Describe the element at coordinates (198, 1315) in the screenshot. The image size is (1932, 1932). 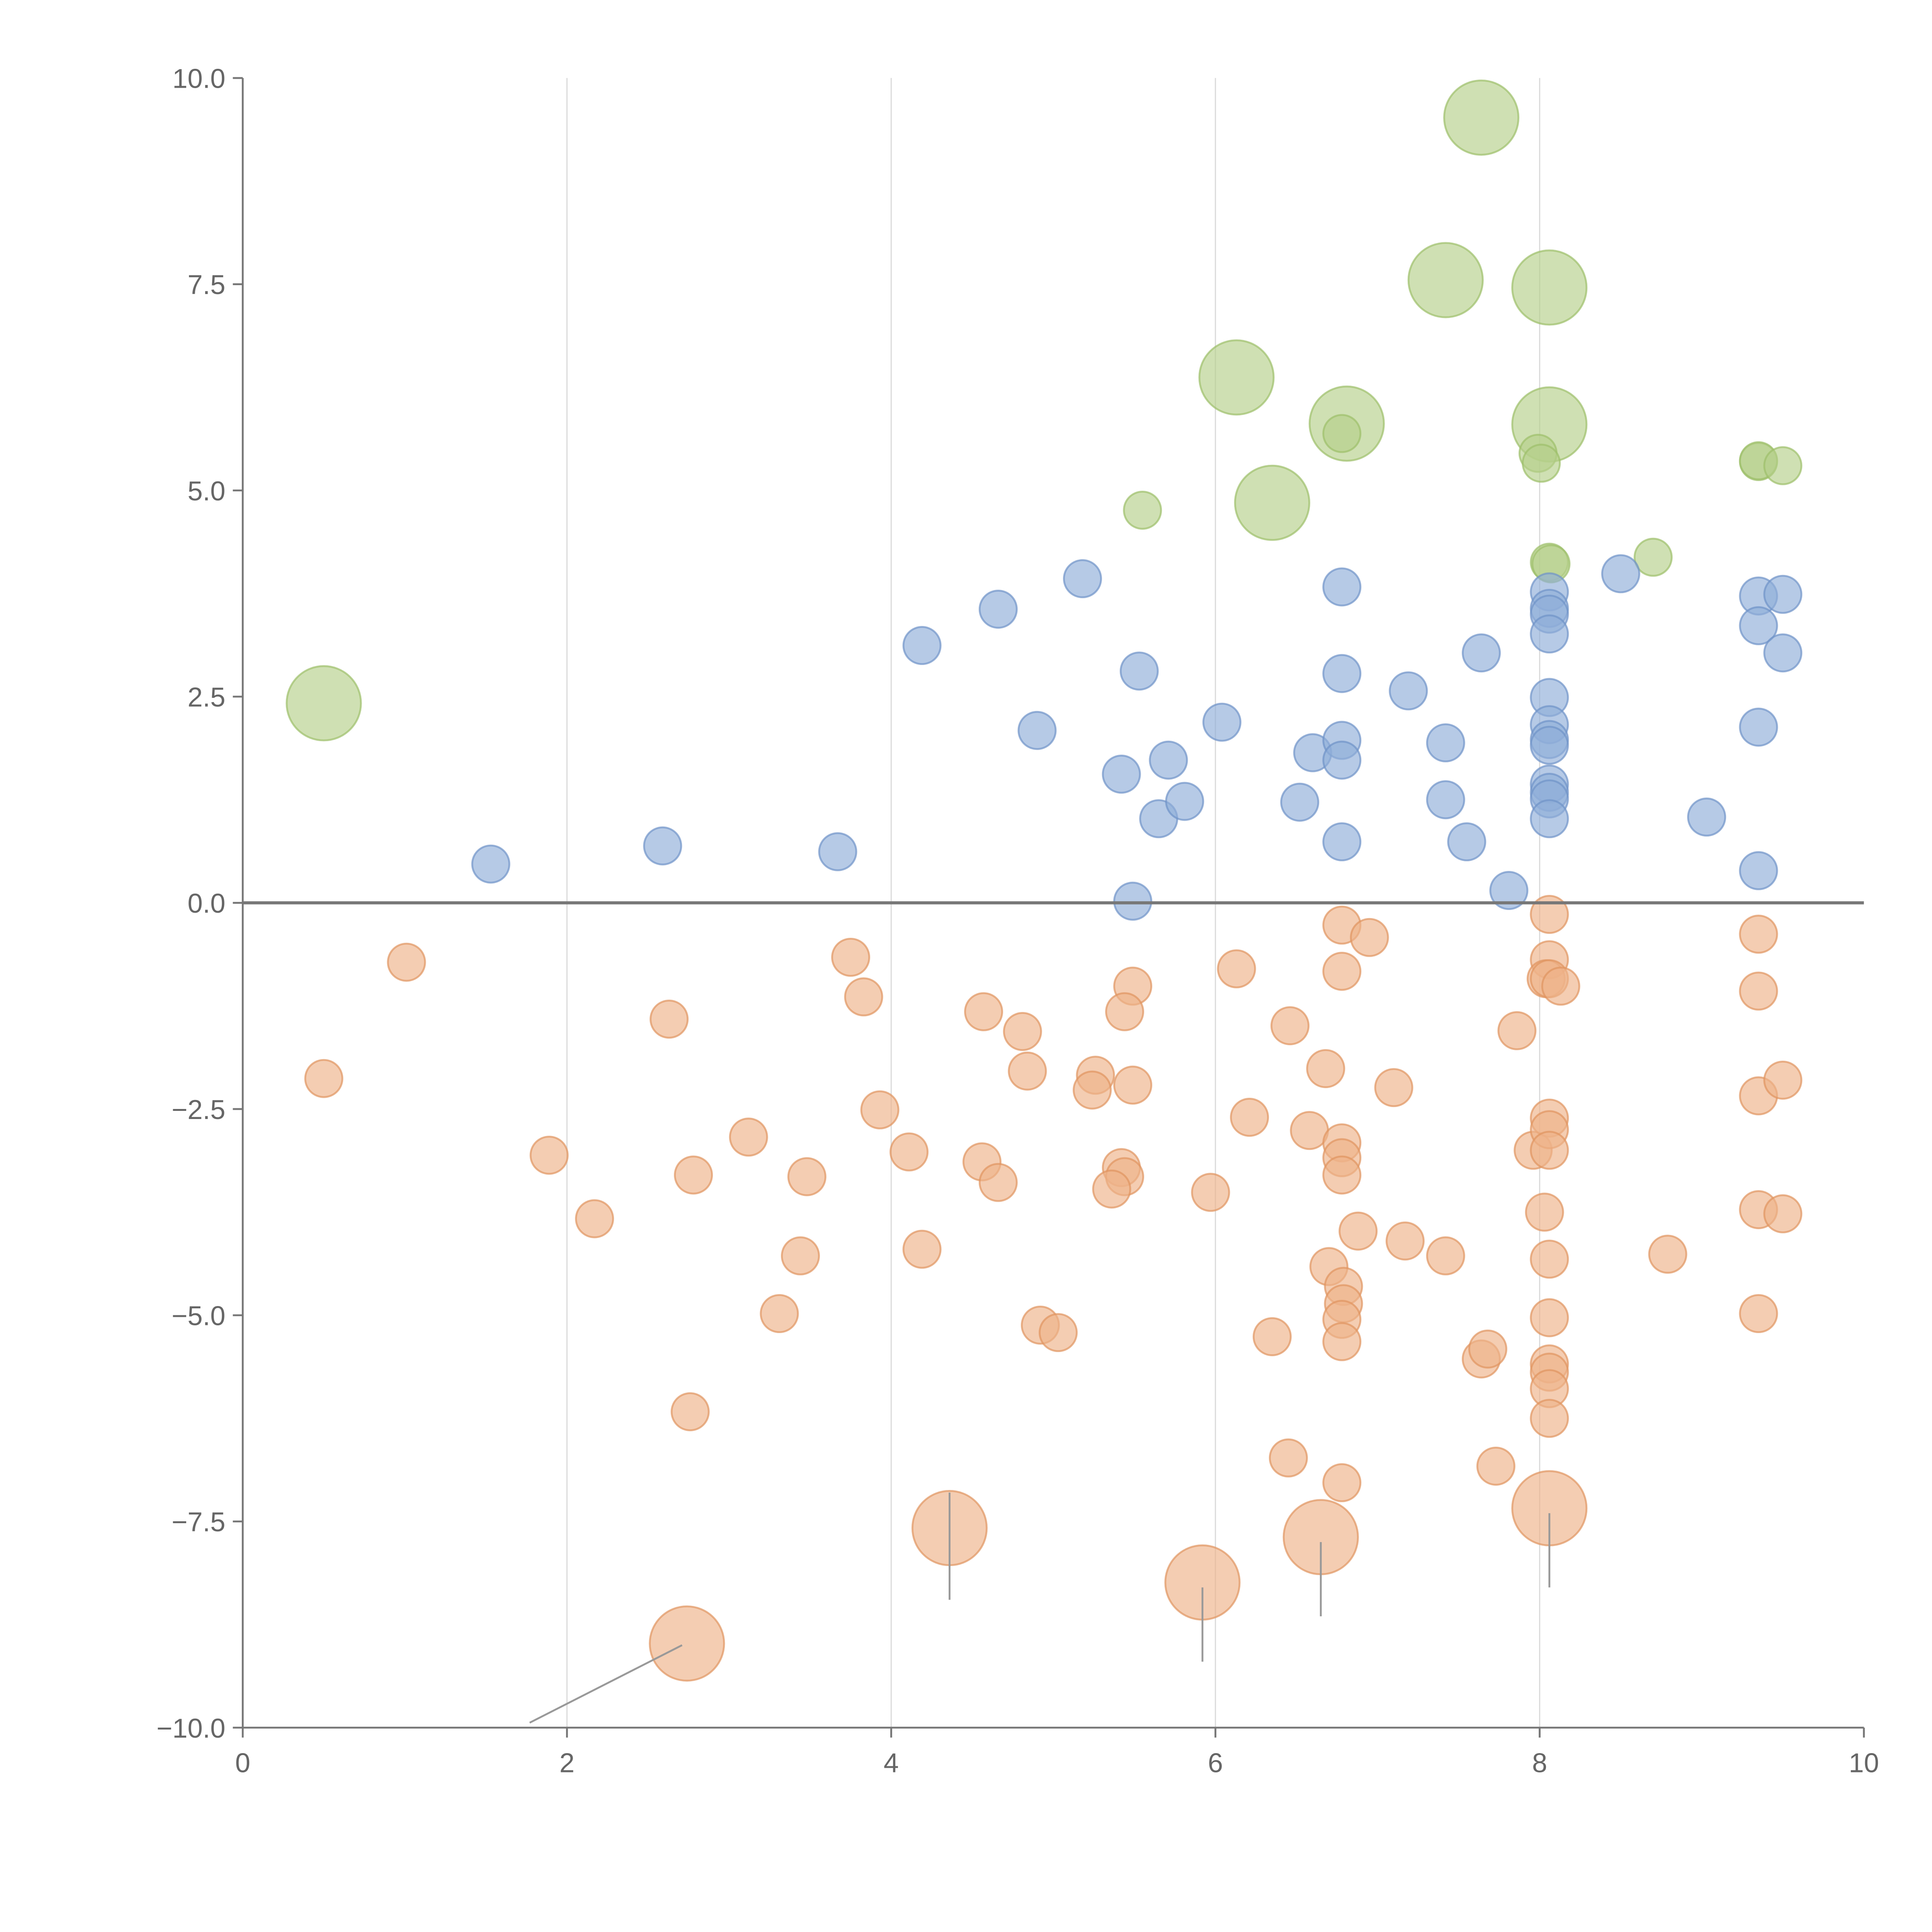
I see `y-tick-label: −5.0` at that location.